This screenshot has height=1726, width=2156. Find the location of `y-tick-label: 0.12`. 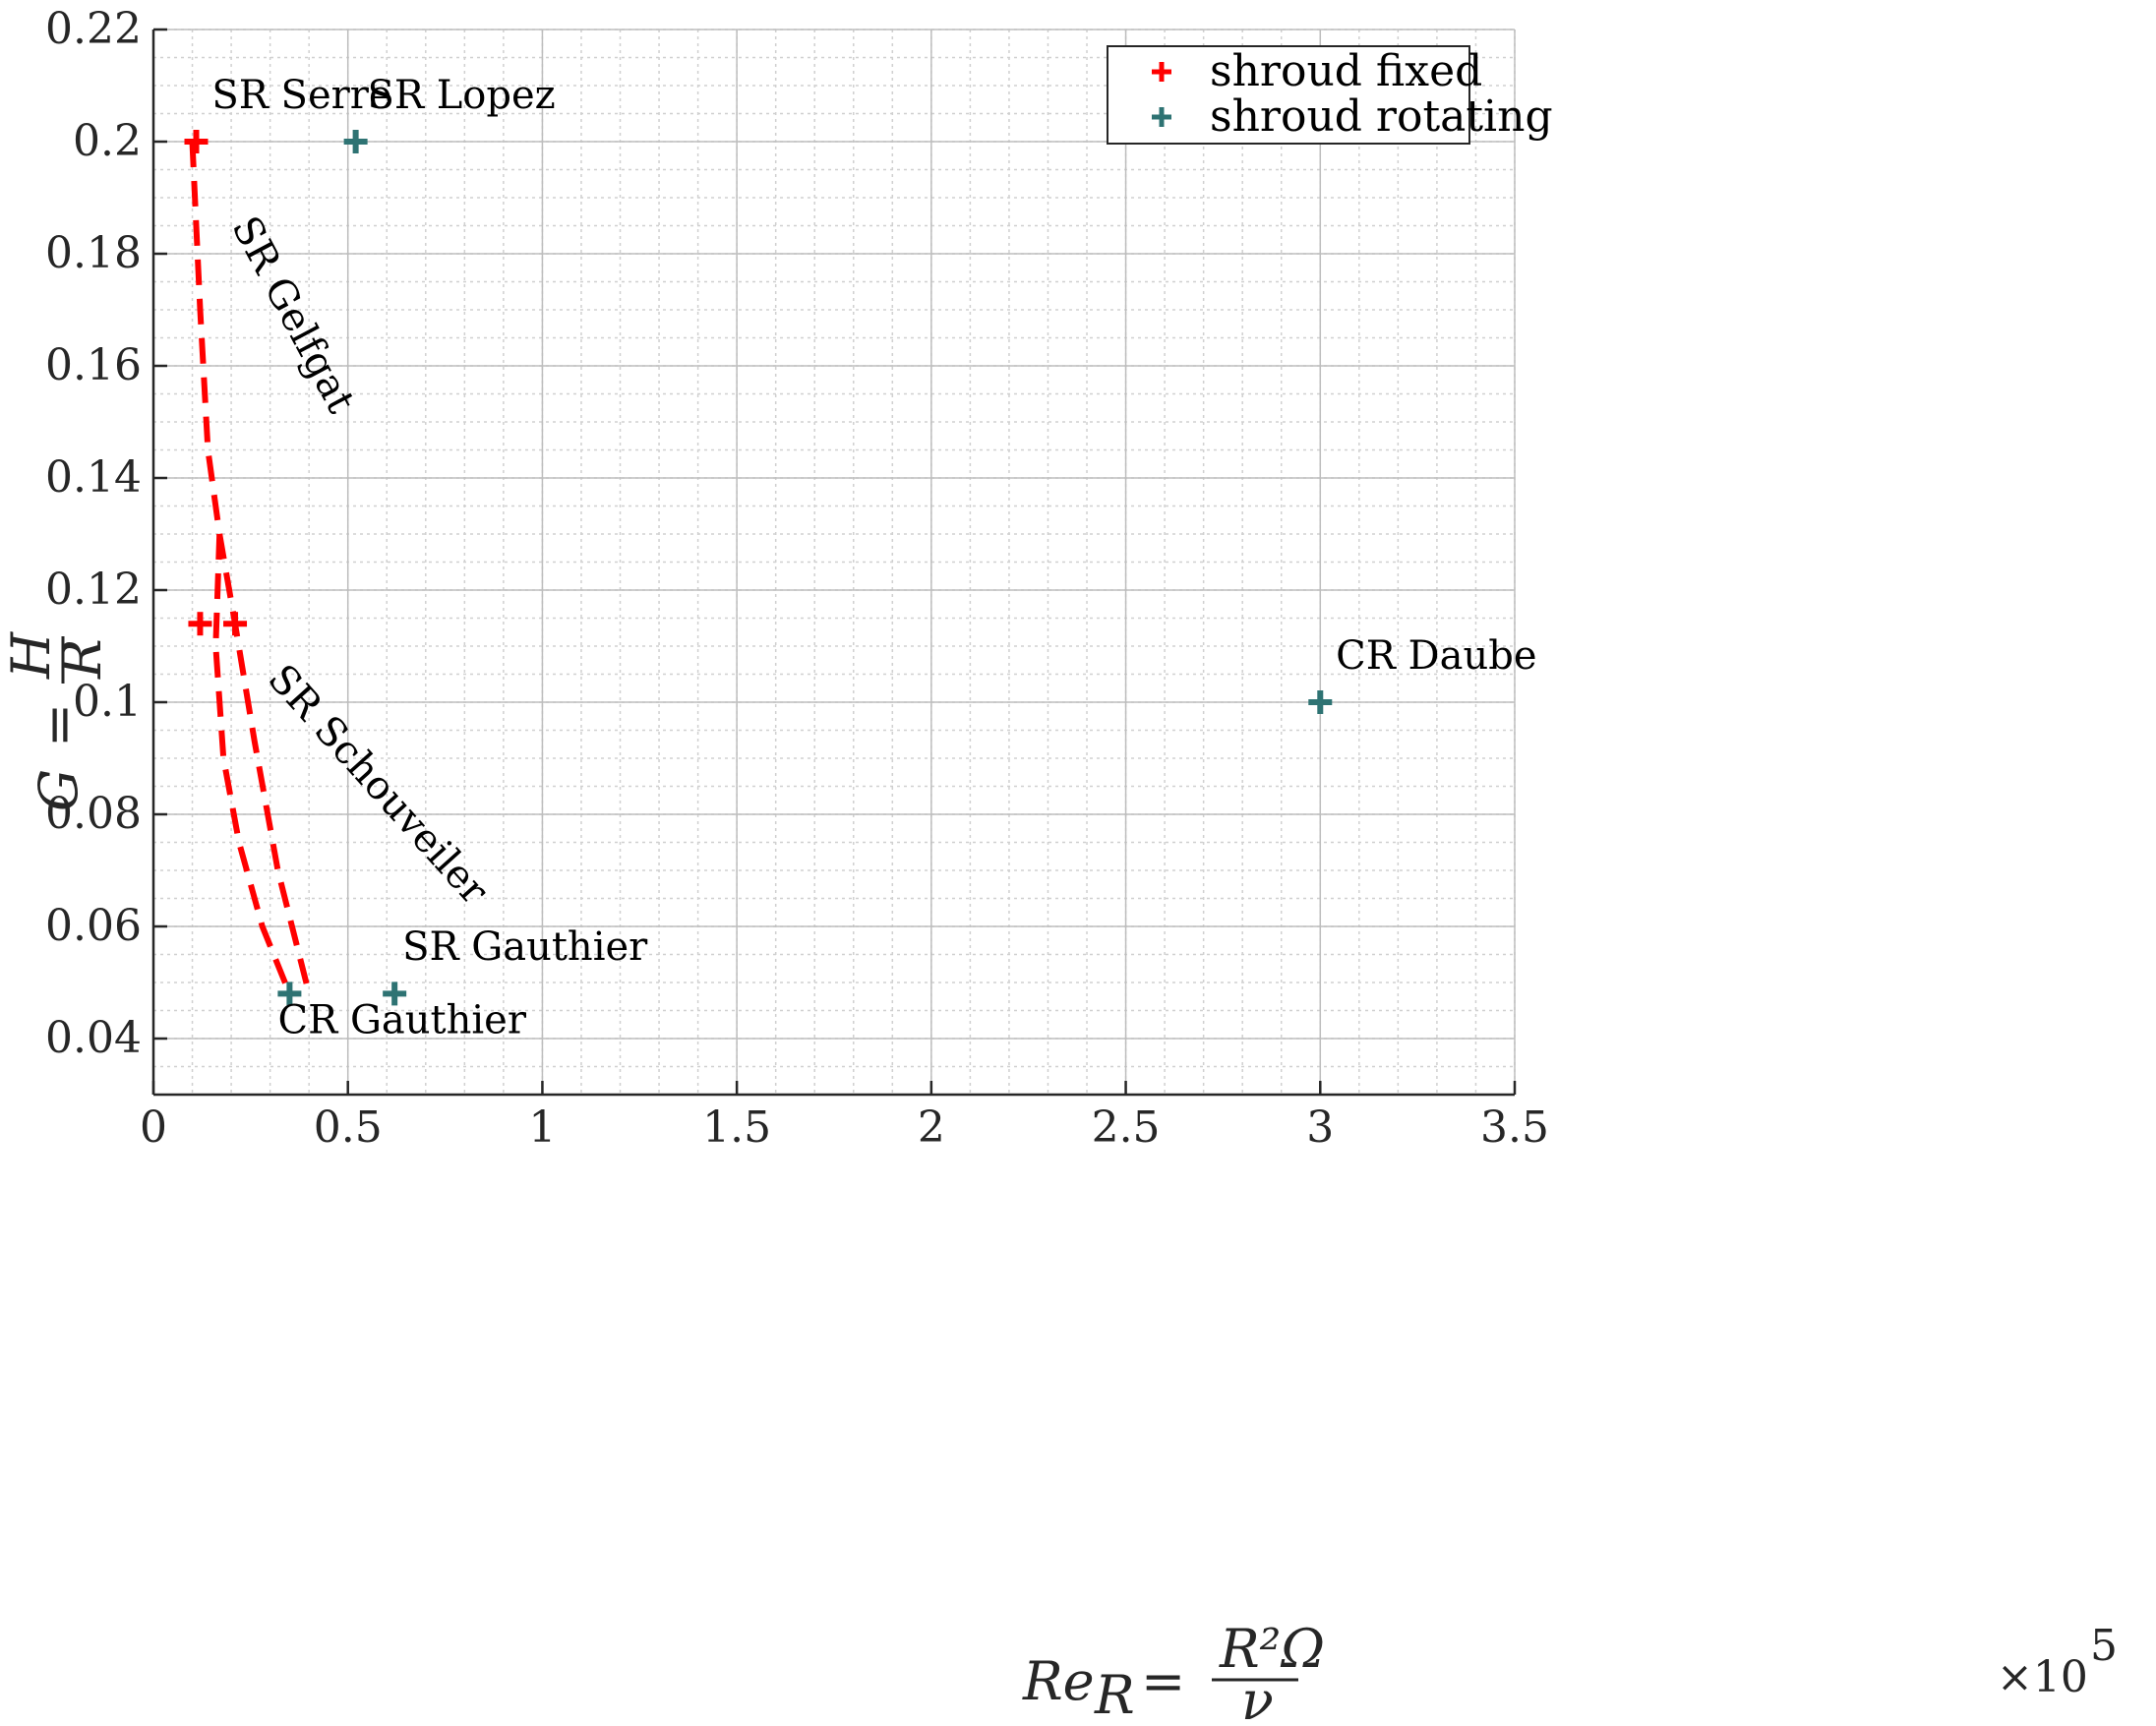

y-tick-label: 0.12 is located at coordinates (93, 590).